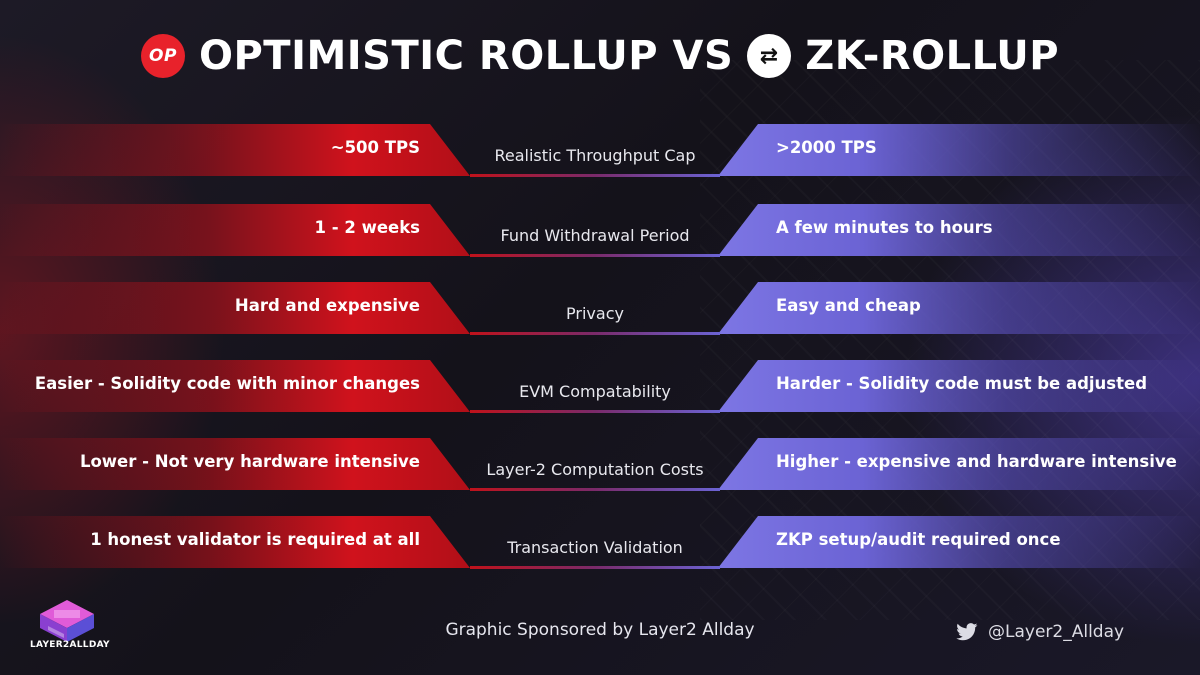  What do you see at coordinates (932, 56) in the screenshot?
I see `title-right: ZK-ROLLUP` at bounding box center [932, 56].